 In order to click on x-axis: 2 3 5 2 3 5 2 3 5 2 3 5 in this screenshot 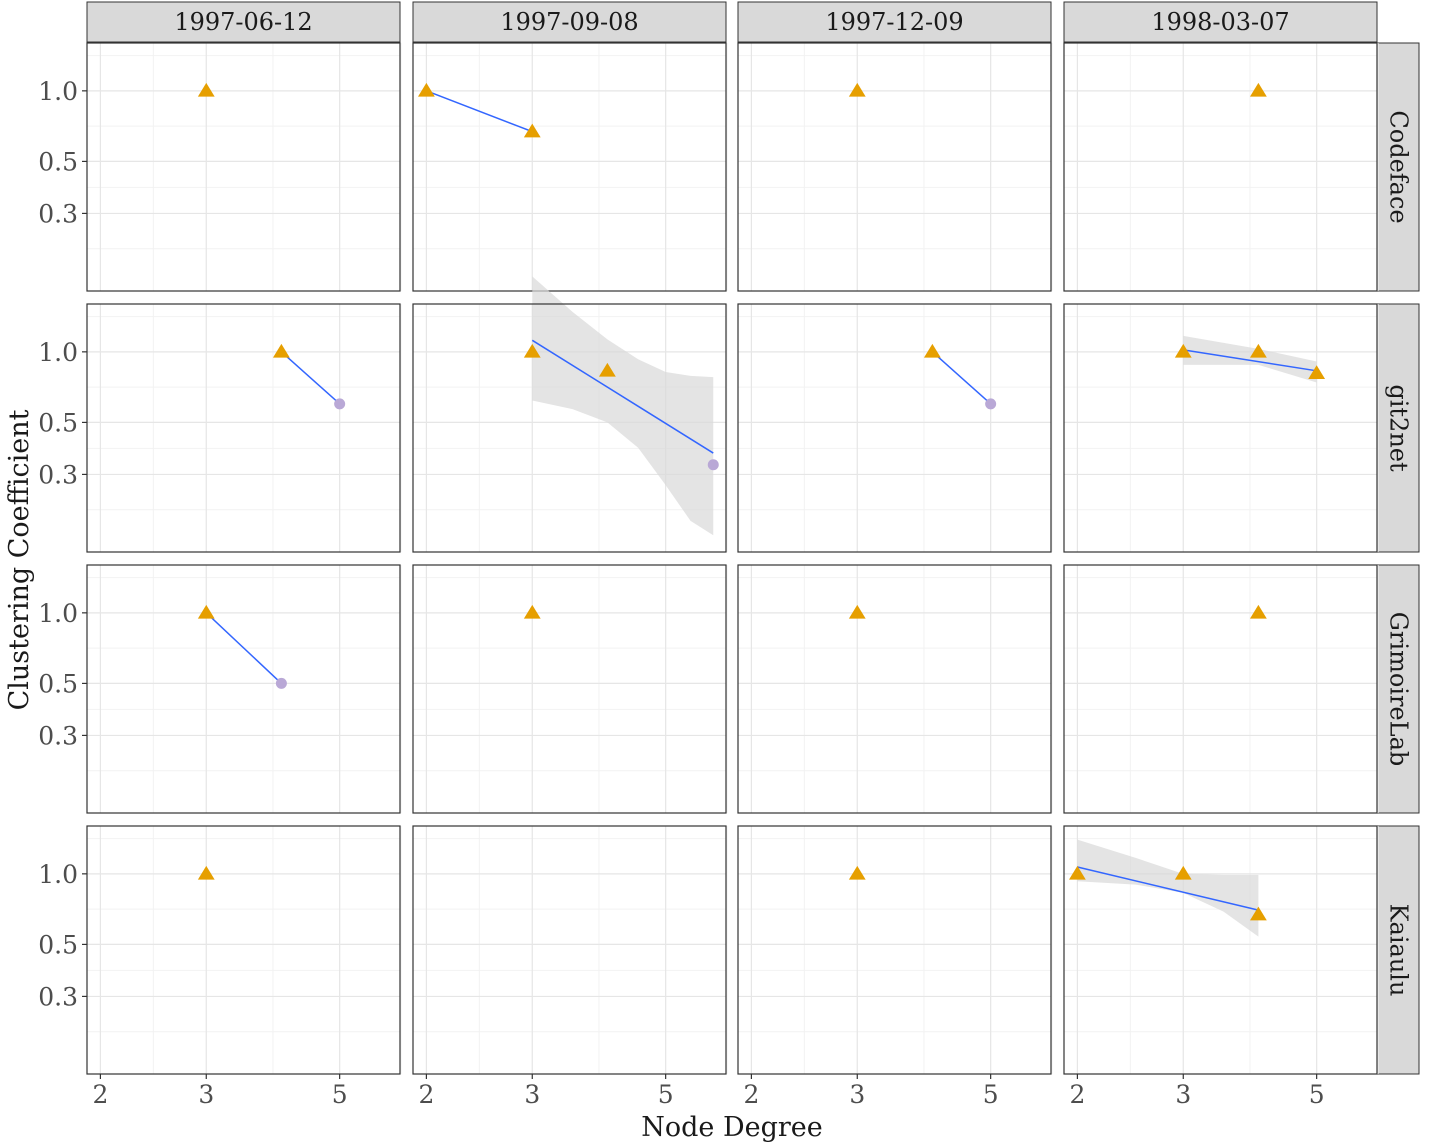, I will do `click(708, 1091)`.